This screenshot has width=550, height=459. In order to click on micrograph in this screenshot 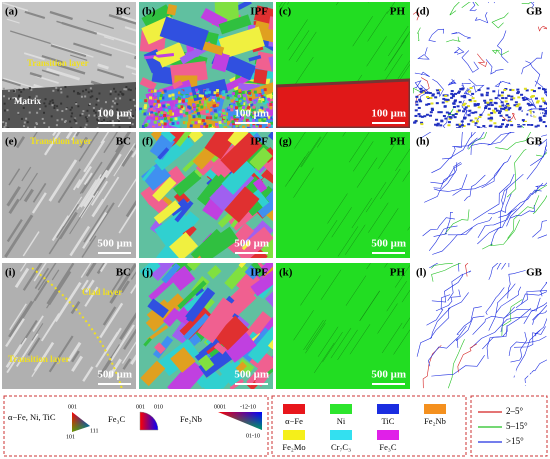, I will do `click(69, 195)`.